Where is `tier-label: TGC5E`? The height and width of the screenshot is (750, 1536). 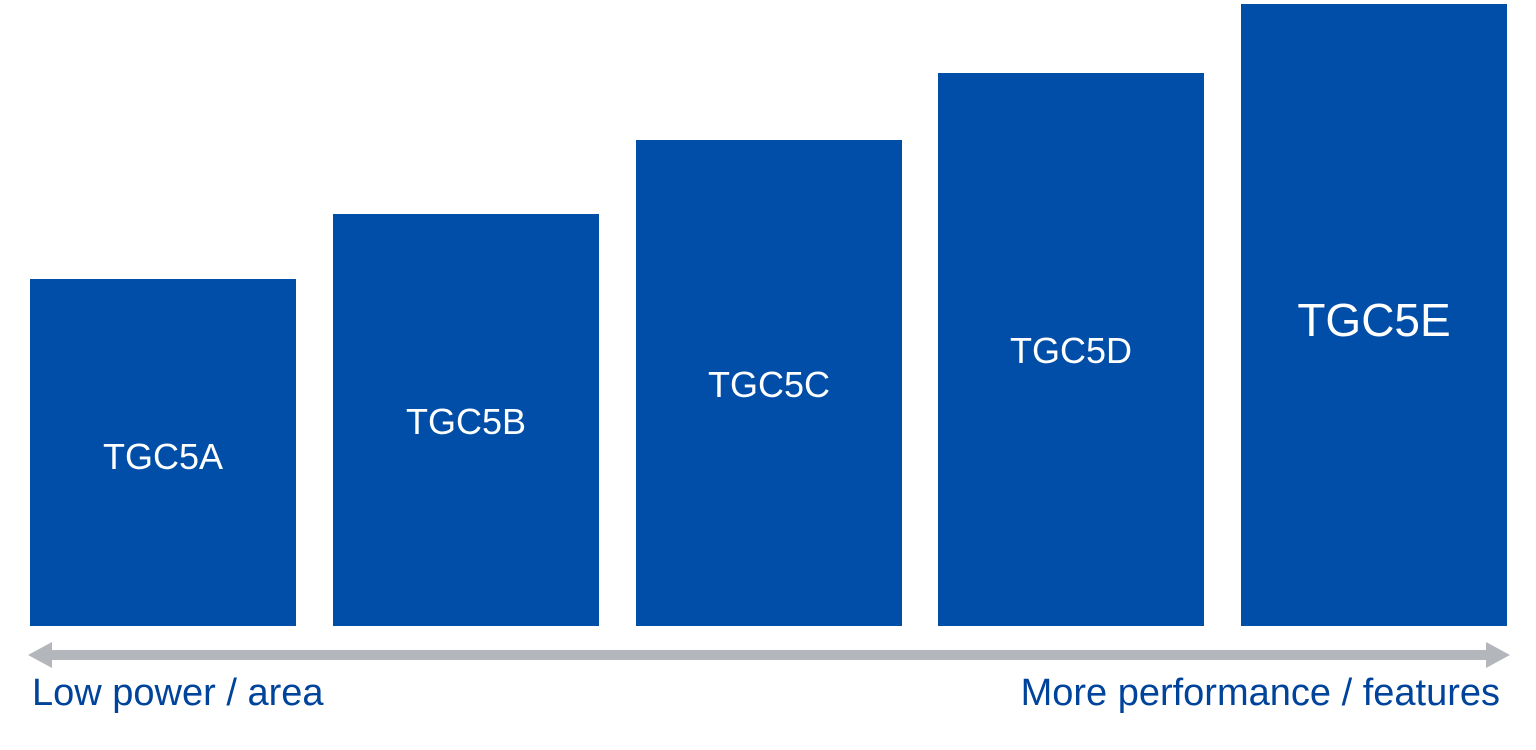
tier-label: TGC5E is located at coordinates (1374, 320).